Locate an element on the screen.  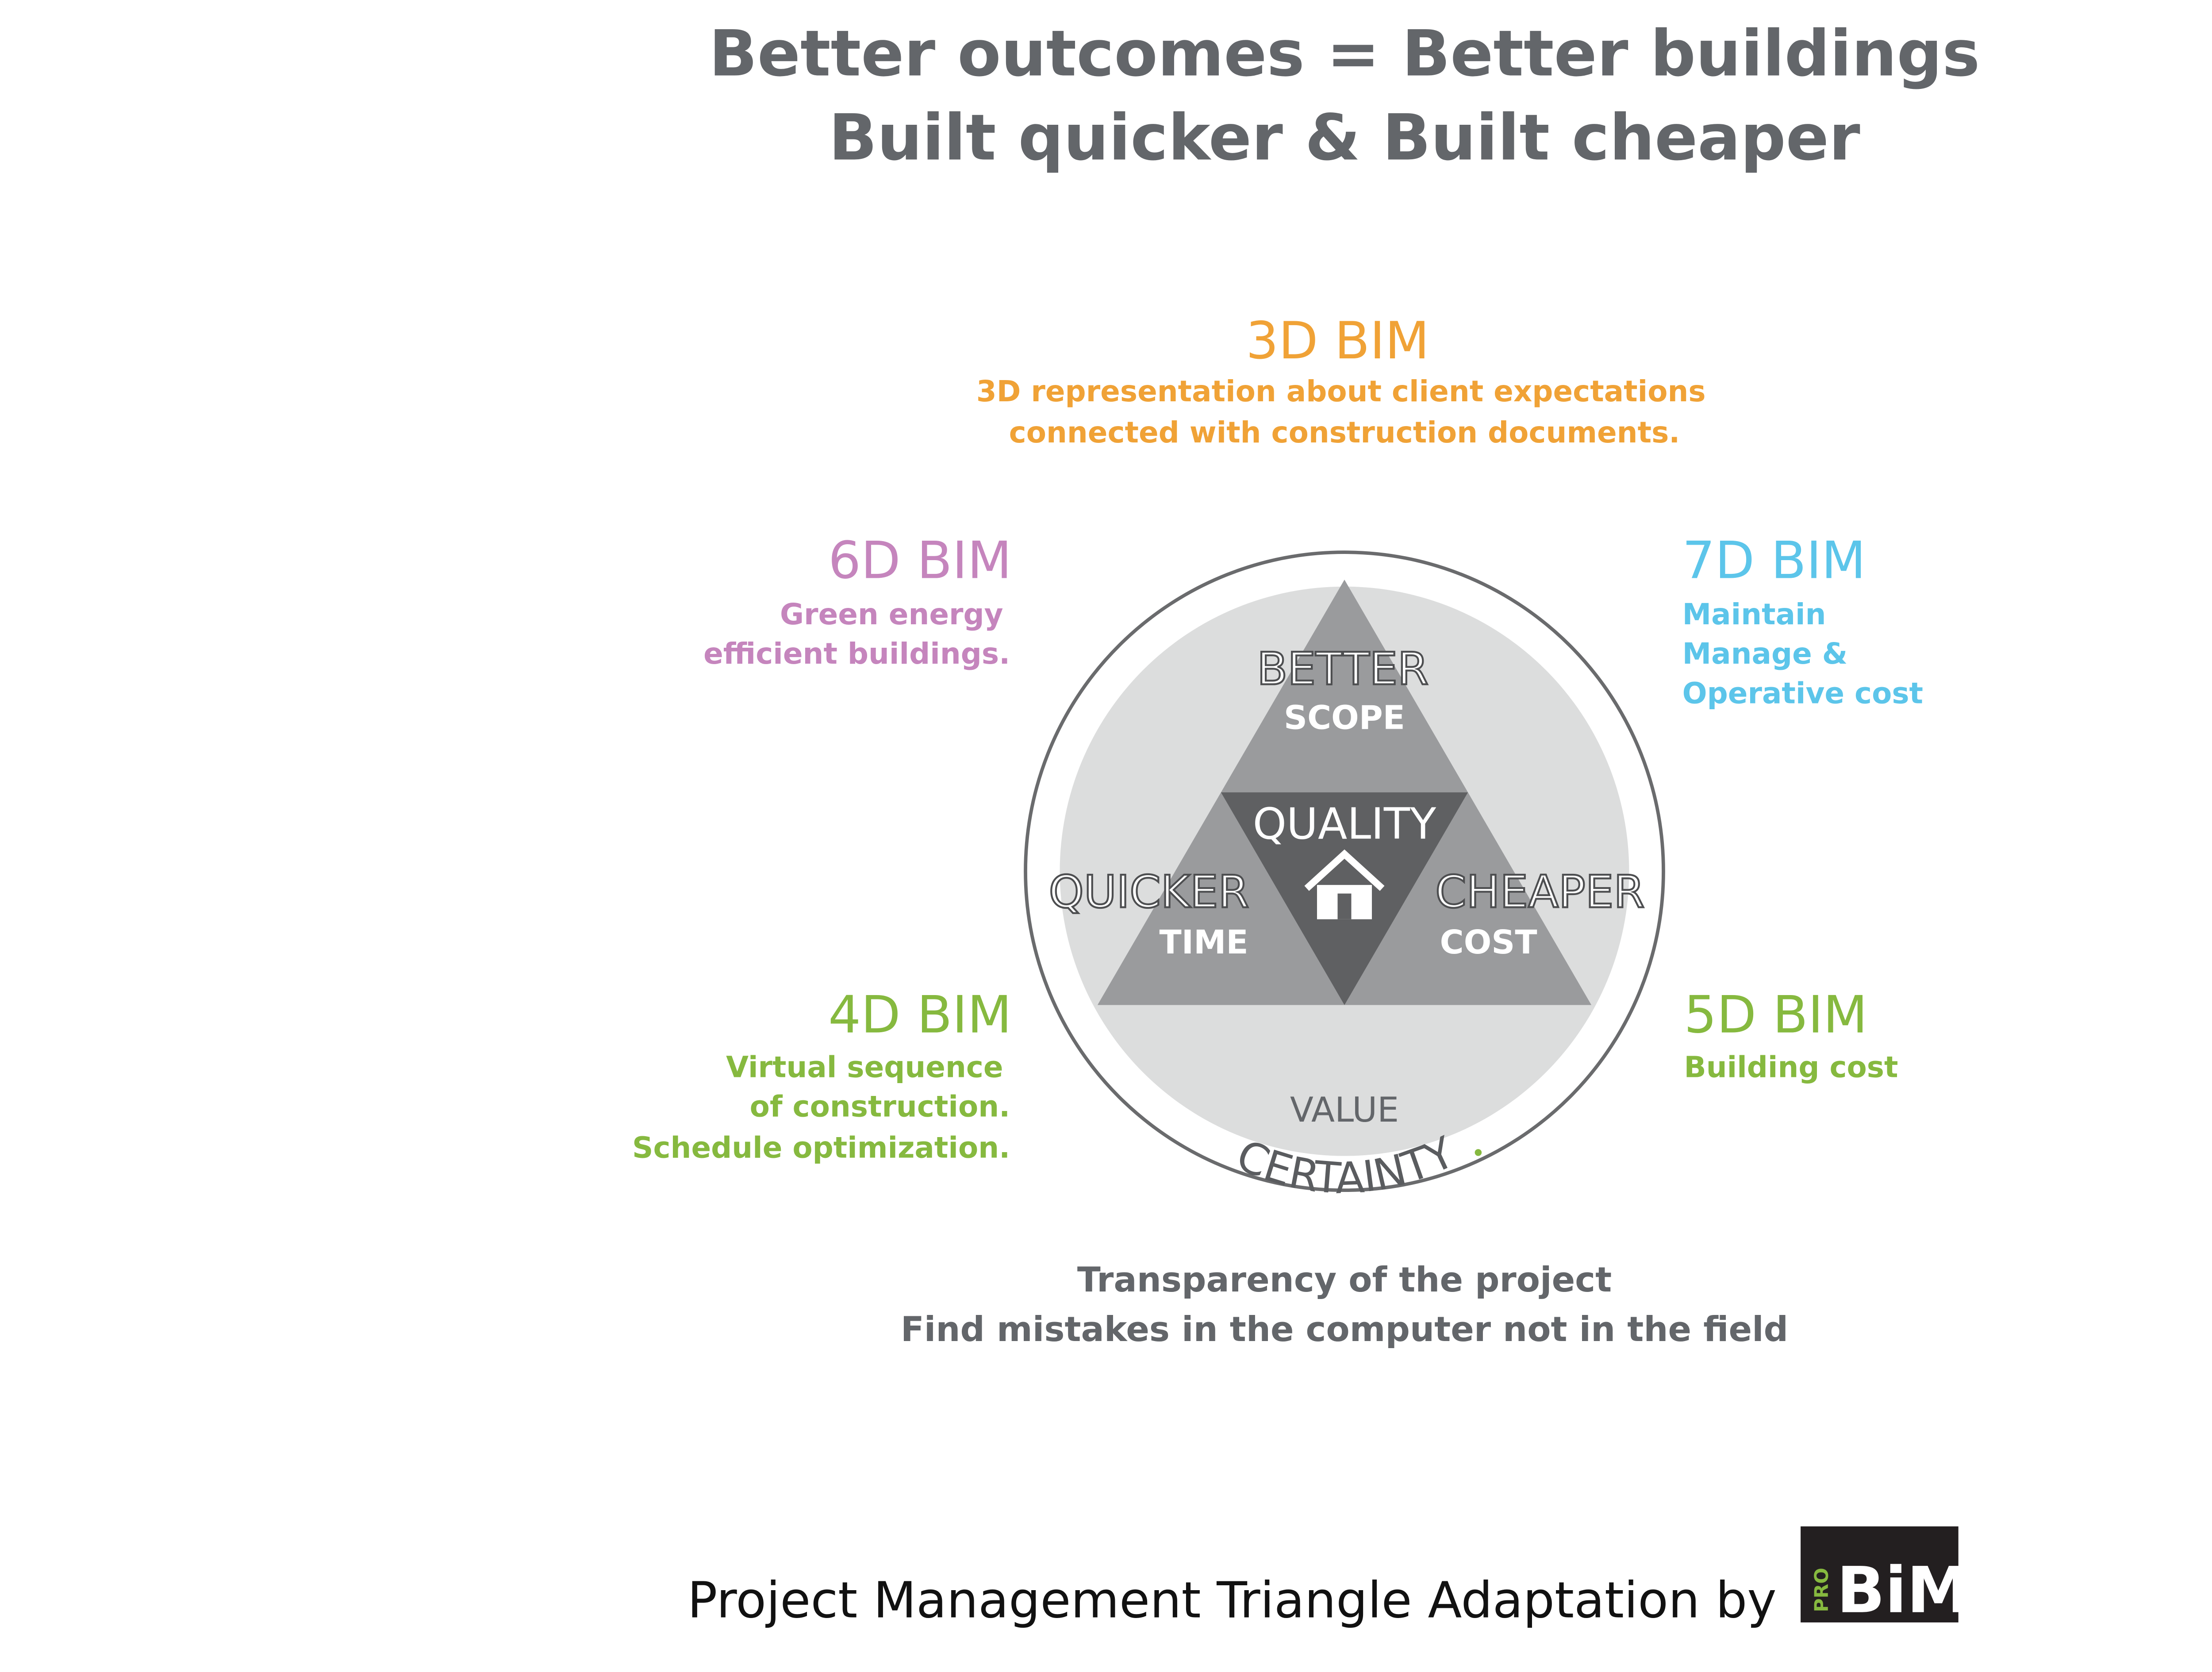
bim-6d-line-1: Green energy is located at coordinates (892, 614).